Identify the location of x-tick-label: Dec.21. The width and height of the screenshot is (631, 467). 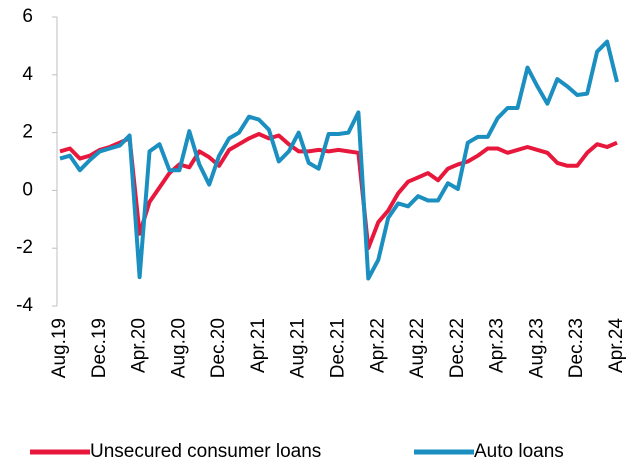
(338, 348).